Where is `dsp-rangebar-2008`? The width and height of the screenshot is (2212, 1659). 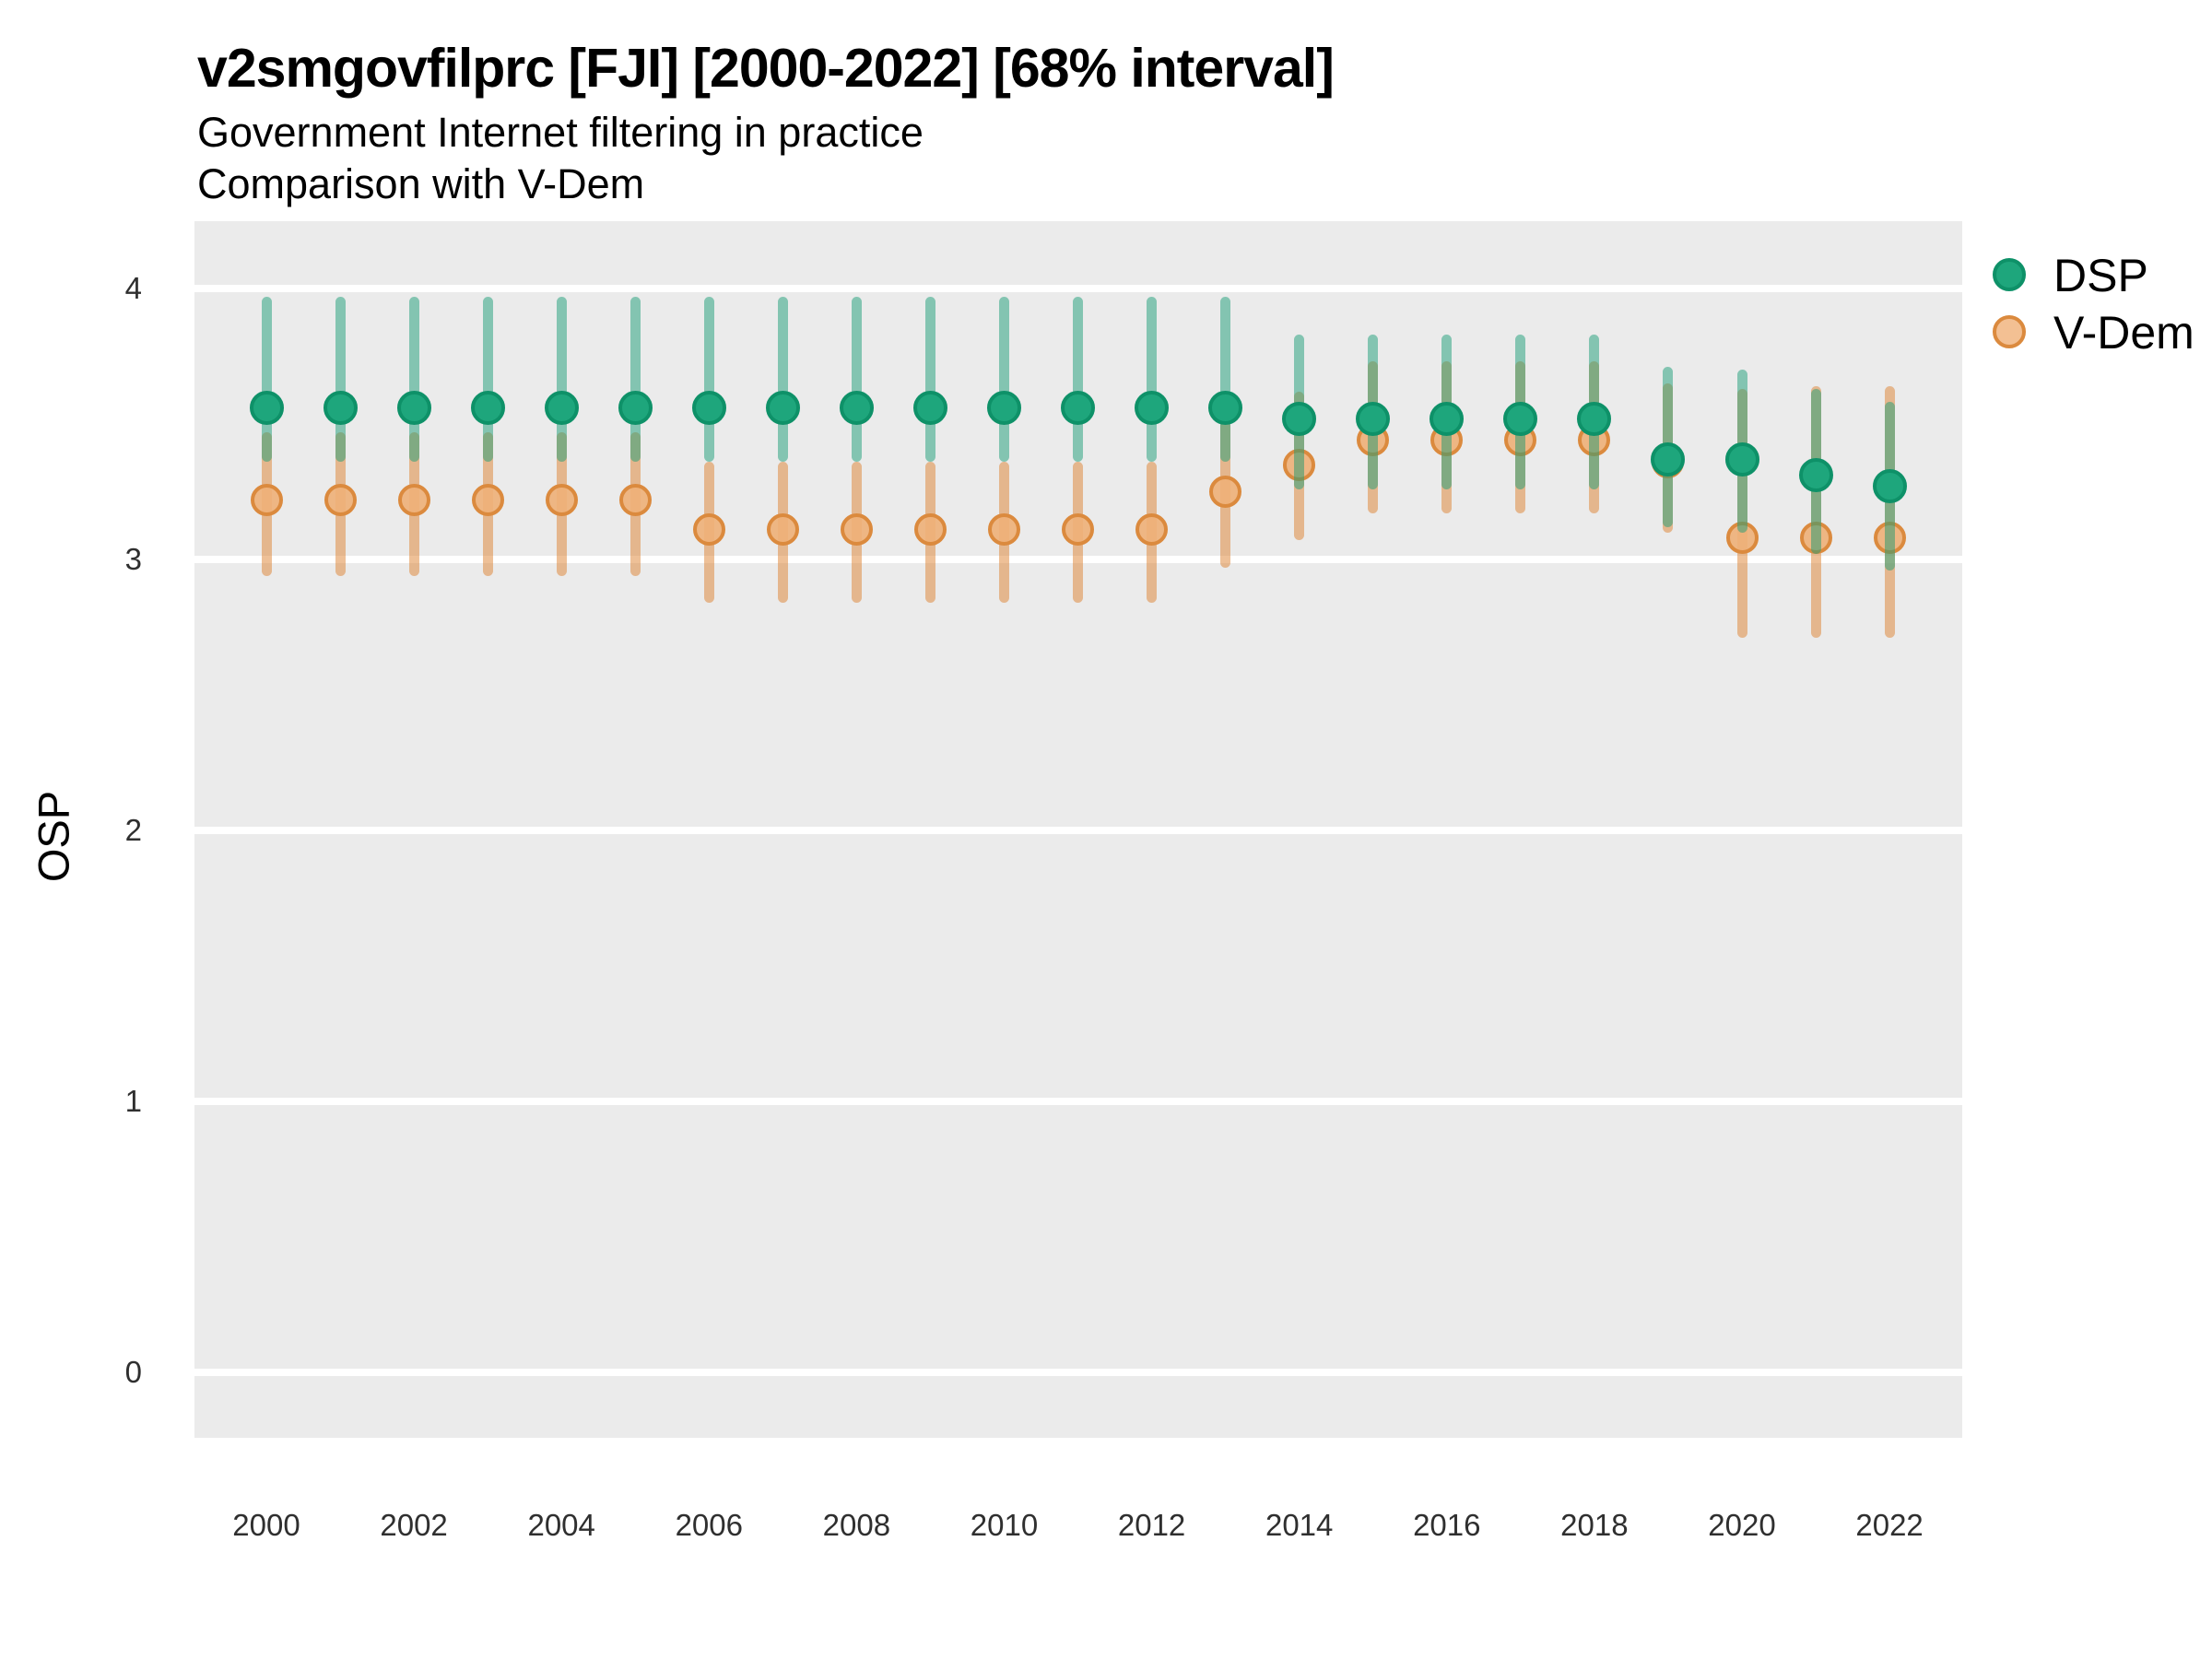
dsp-rangebar-2008 is located at coordinates (856, 379).